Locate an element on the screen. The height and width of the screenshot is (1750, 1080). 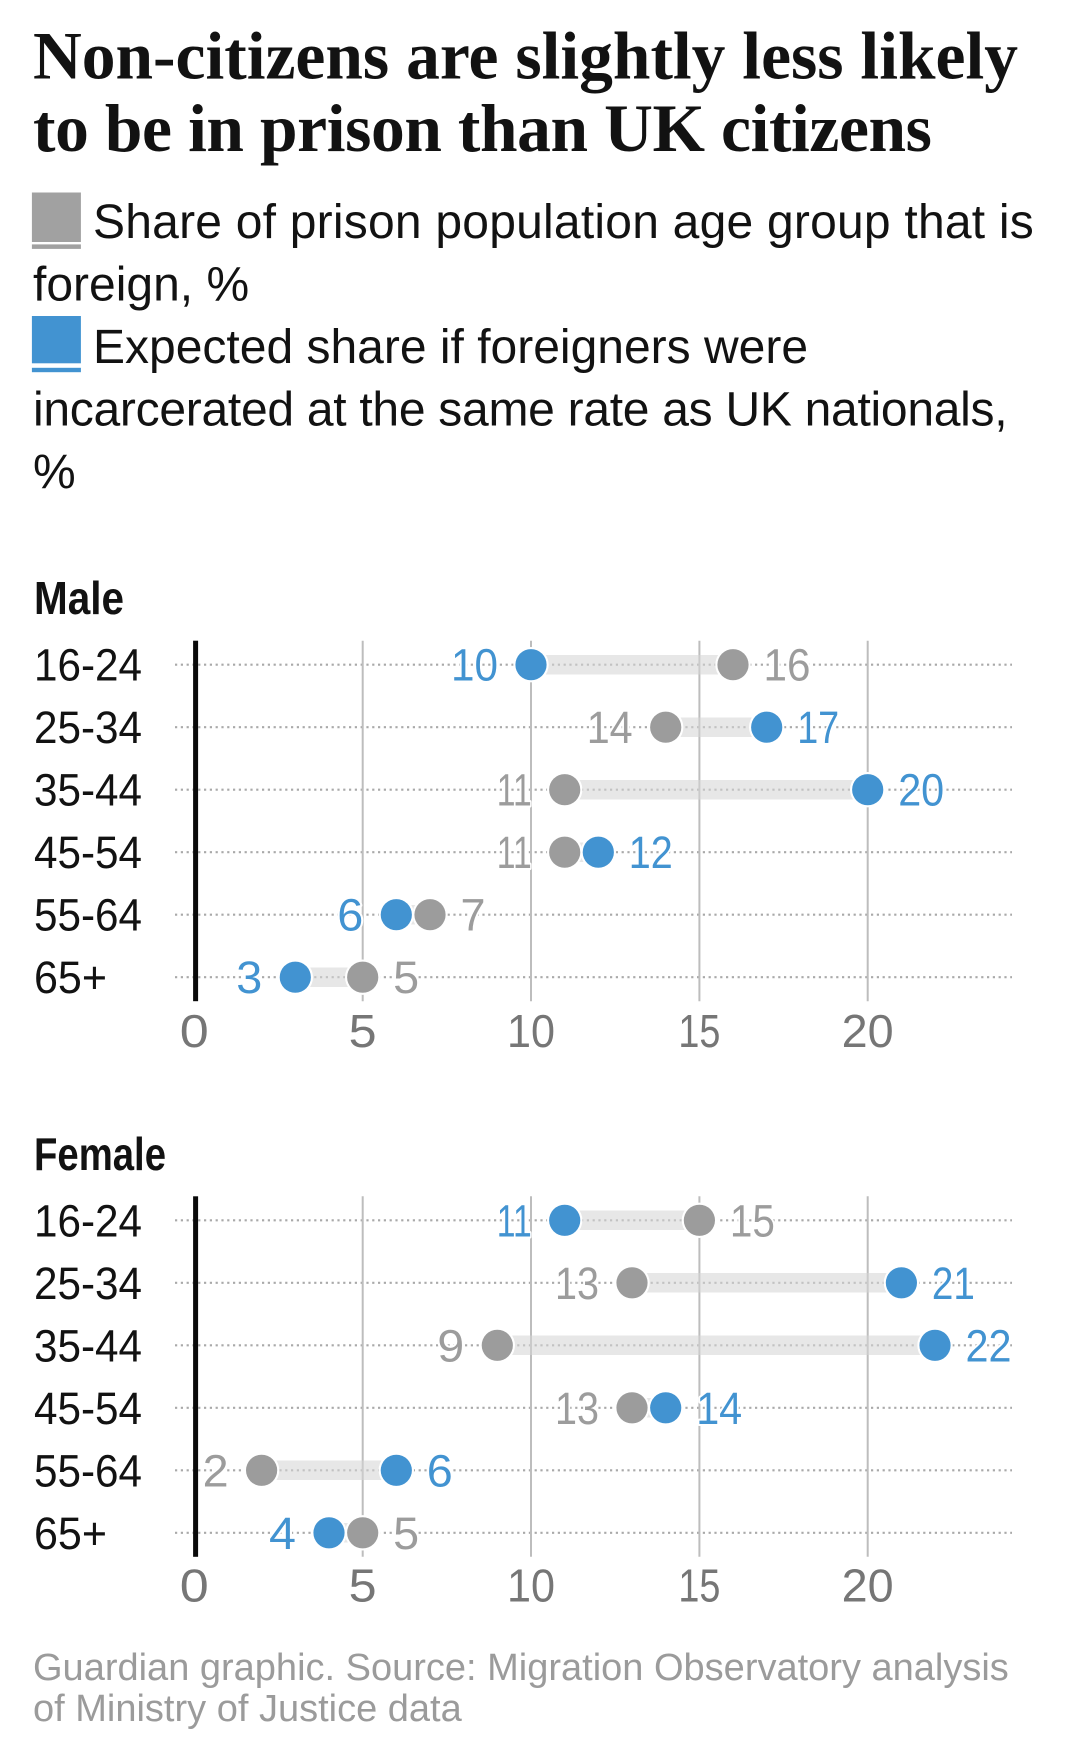
svg-text:Expected share if foreigners w: Expected share if foreigners were is located at coordinates (450, 347).